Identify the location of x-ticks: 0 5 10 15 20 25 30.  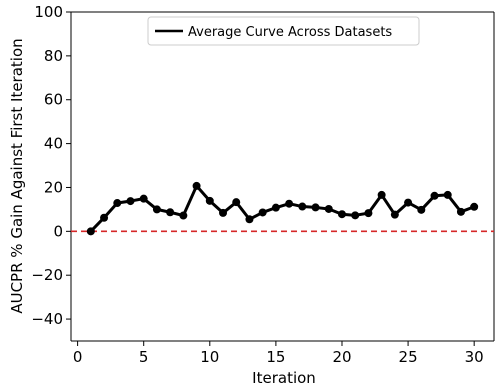
(278, 353).